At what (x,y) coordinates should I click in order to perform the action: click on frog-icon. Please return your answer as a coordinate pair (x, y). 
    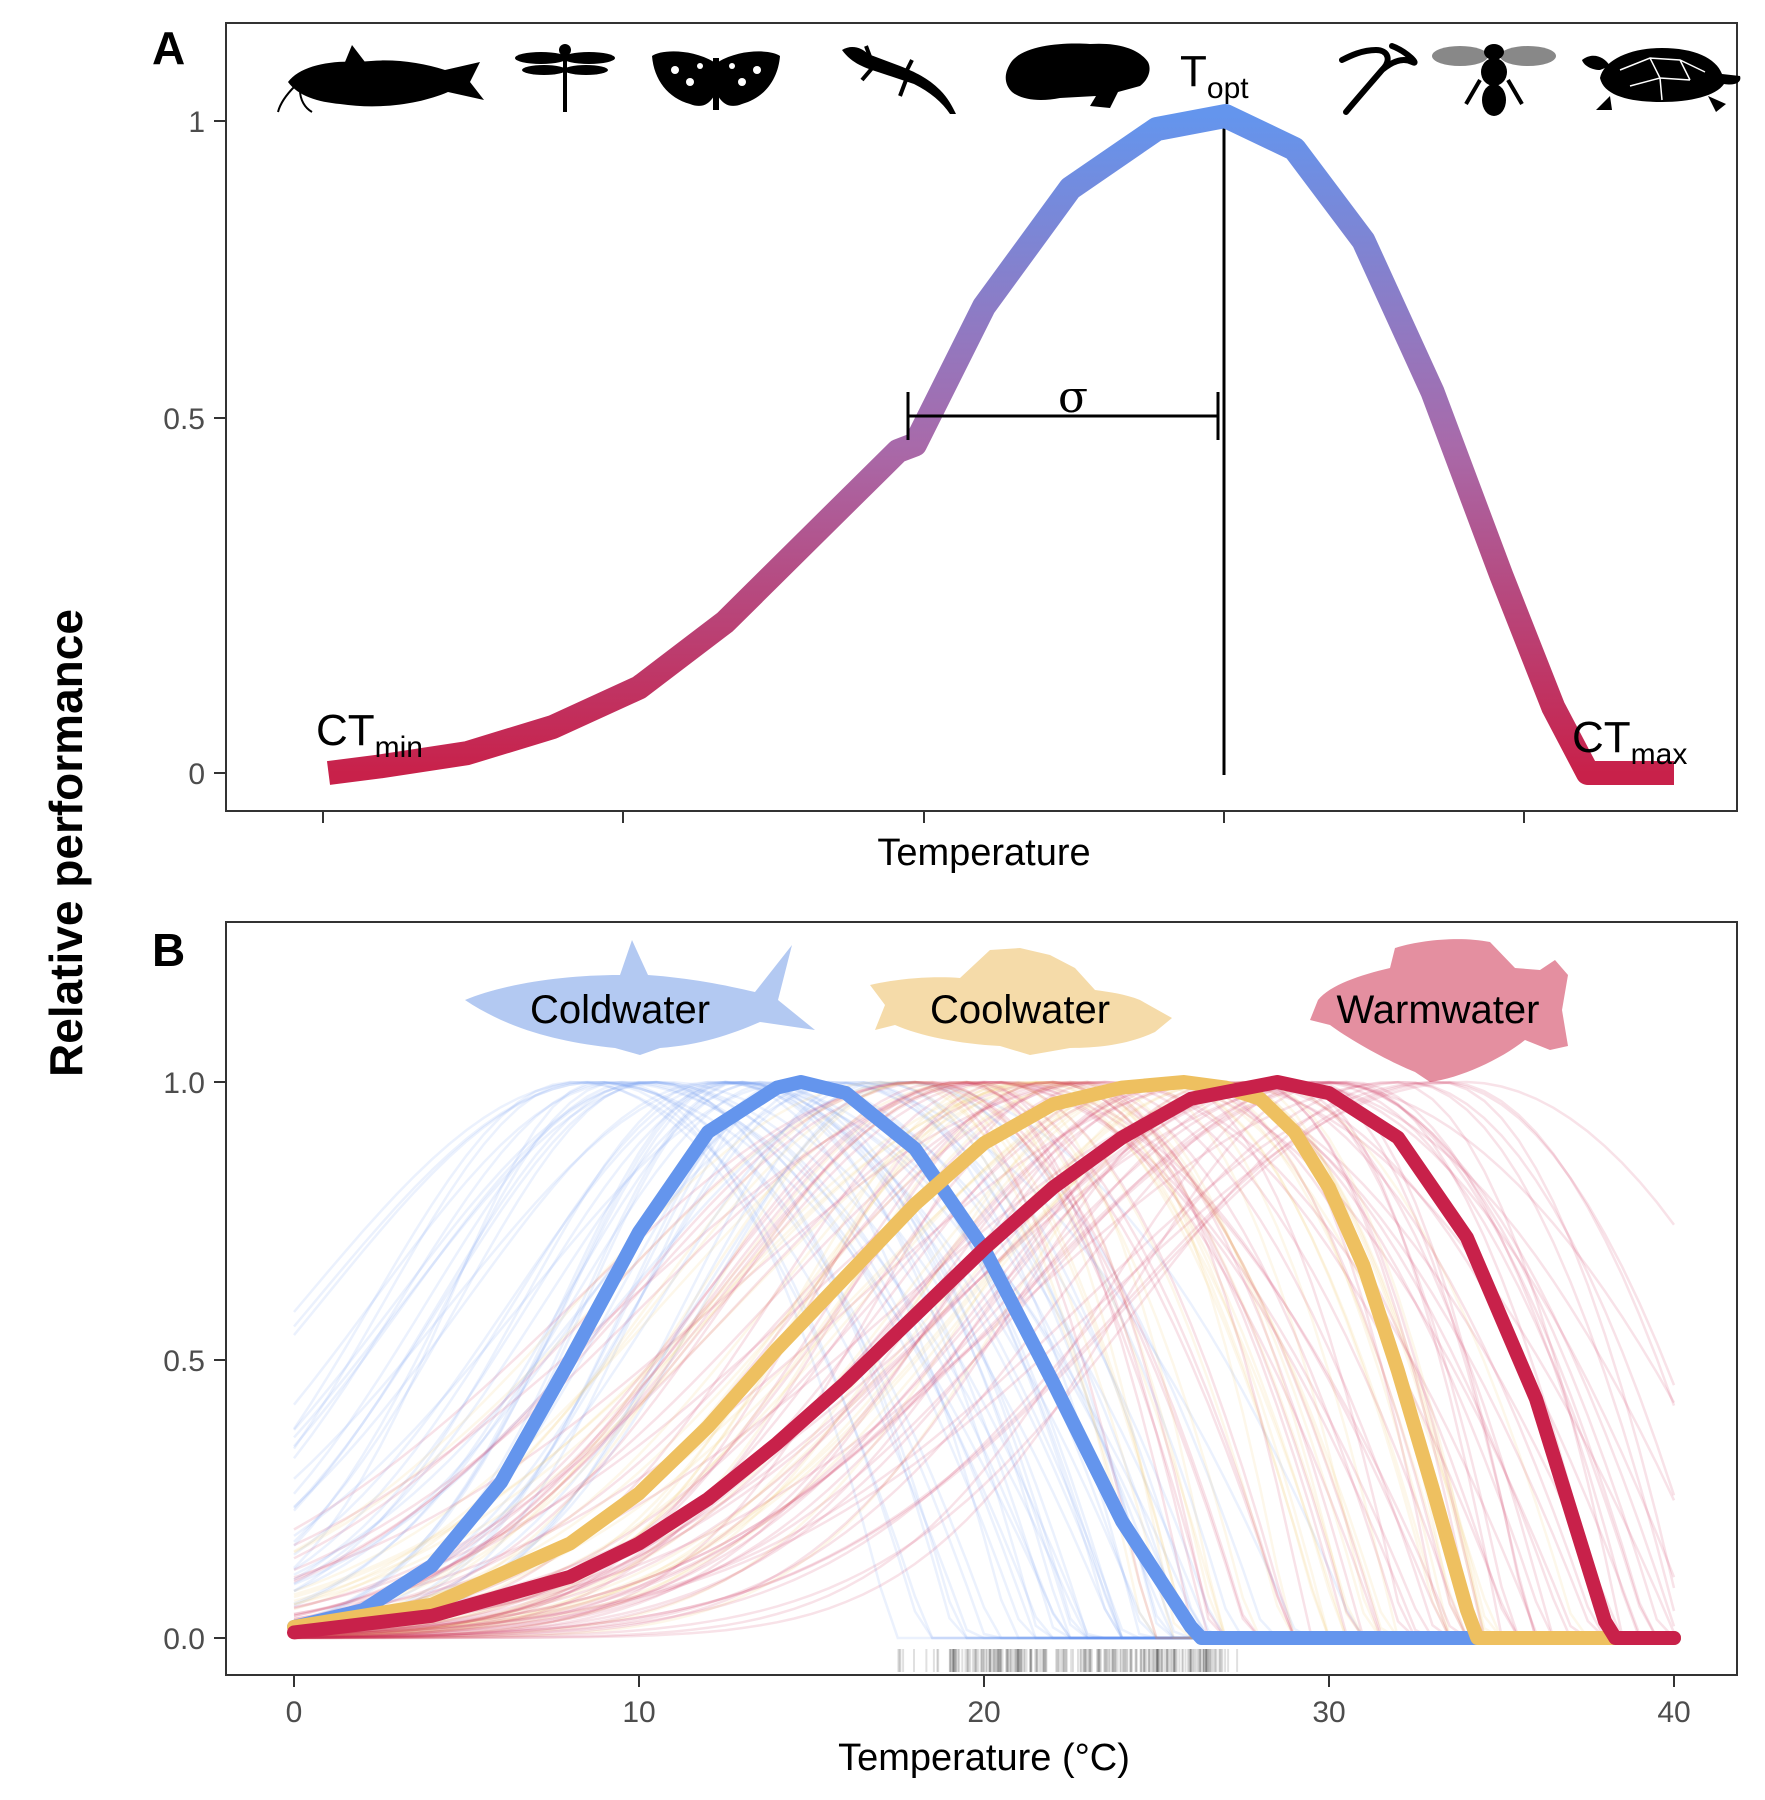
    Looking at the image, I should click on (1077, 75).